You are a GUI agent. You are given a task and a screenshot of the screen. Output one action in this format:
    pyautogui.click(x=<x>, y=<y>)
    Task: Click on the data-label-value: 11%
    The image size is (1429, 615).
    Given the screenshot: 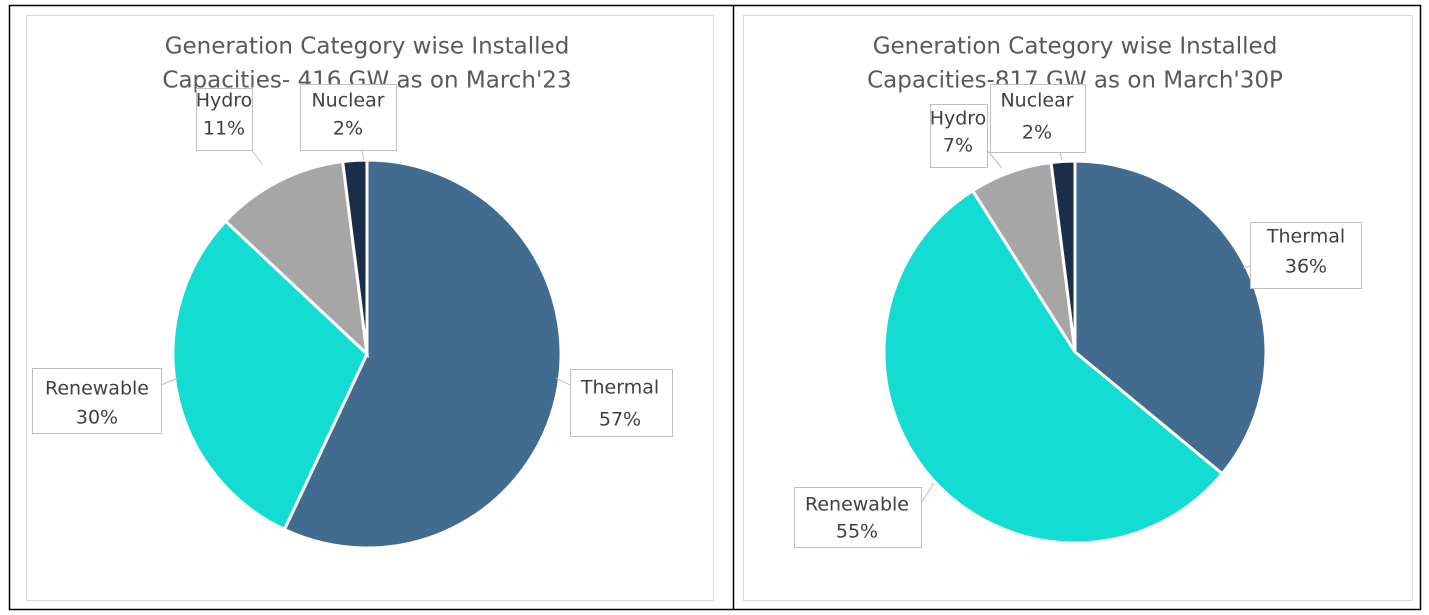 What is the action you would take?
    pyautogui.click(x=224, y=129)
    